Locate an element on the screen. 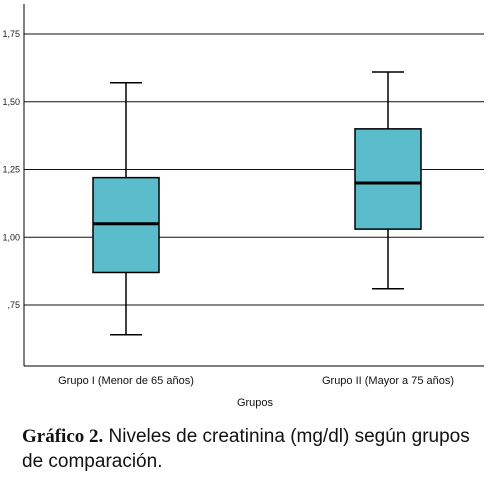 This screenshot has height=486, width=490. y-tick-label: 1,50 is located at coordinates (11, 102).